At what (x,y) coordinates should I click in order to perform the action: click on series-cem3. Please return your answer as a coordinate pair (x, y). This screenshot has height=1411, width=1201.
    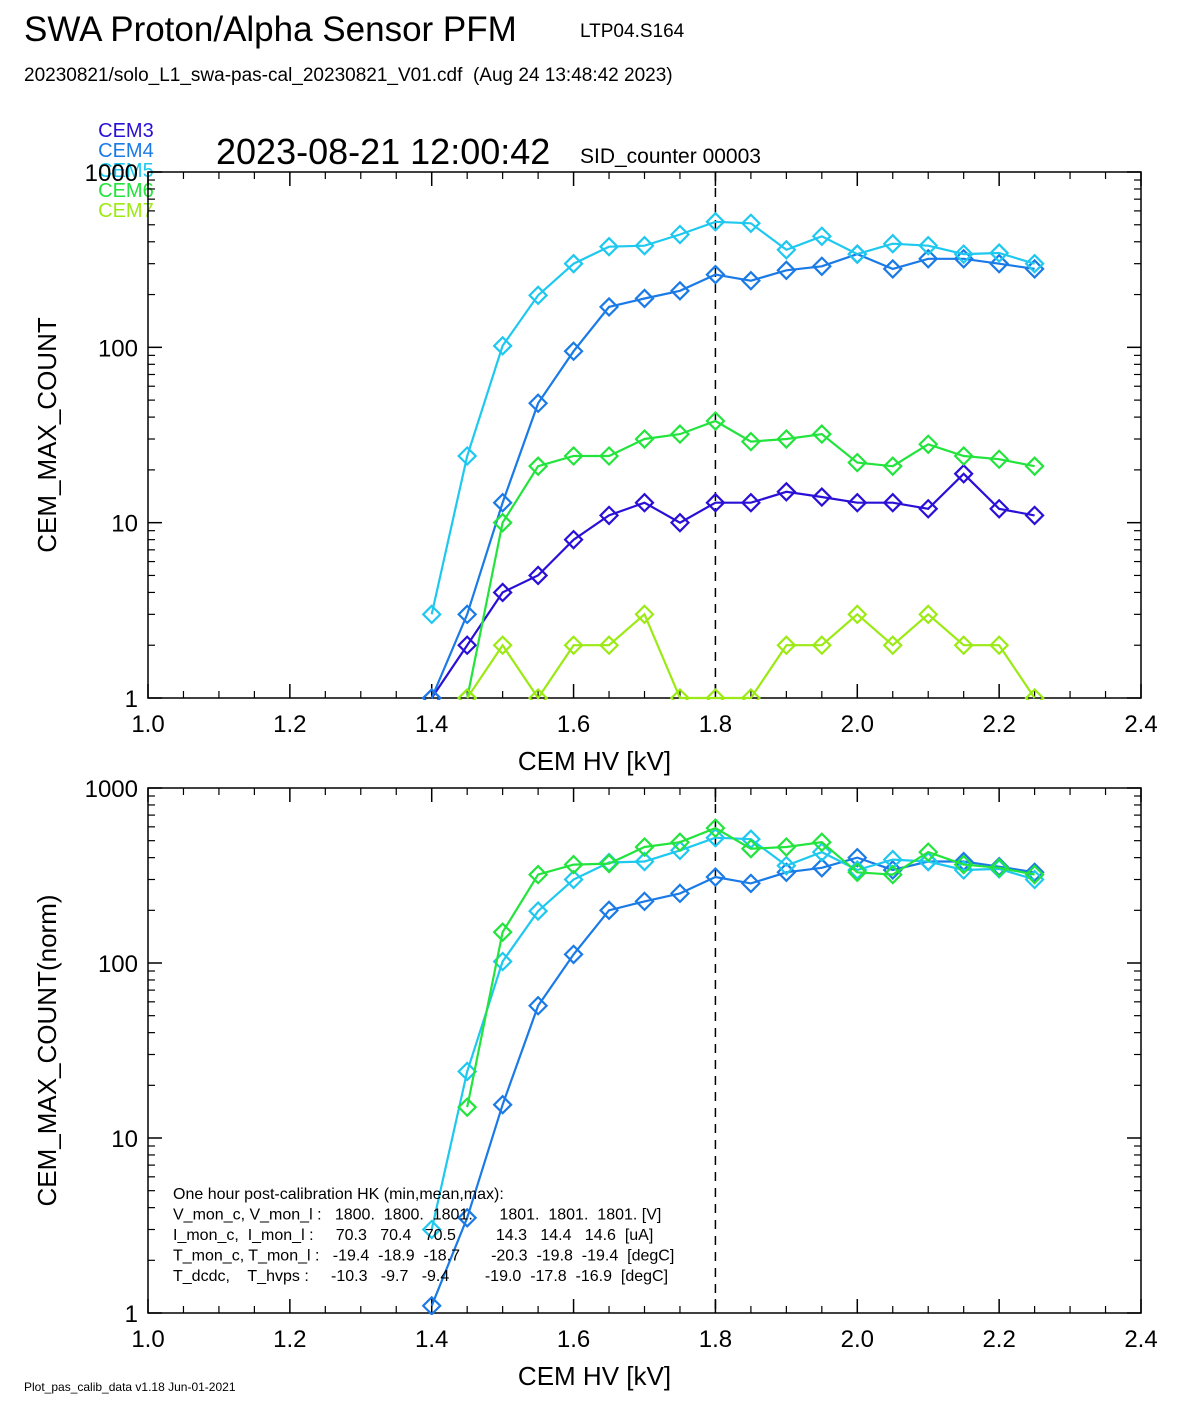
    Looking at the image, I should click on (733, 581).